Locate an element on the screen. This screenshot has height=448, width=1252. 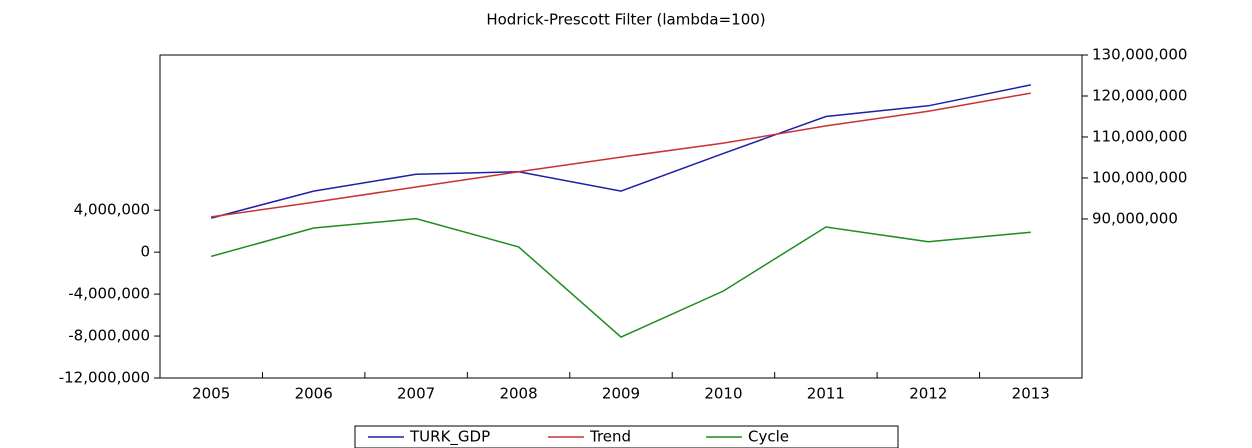
y-tick-label: 0 is located at coordinates (145, 252).